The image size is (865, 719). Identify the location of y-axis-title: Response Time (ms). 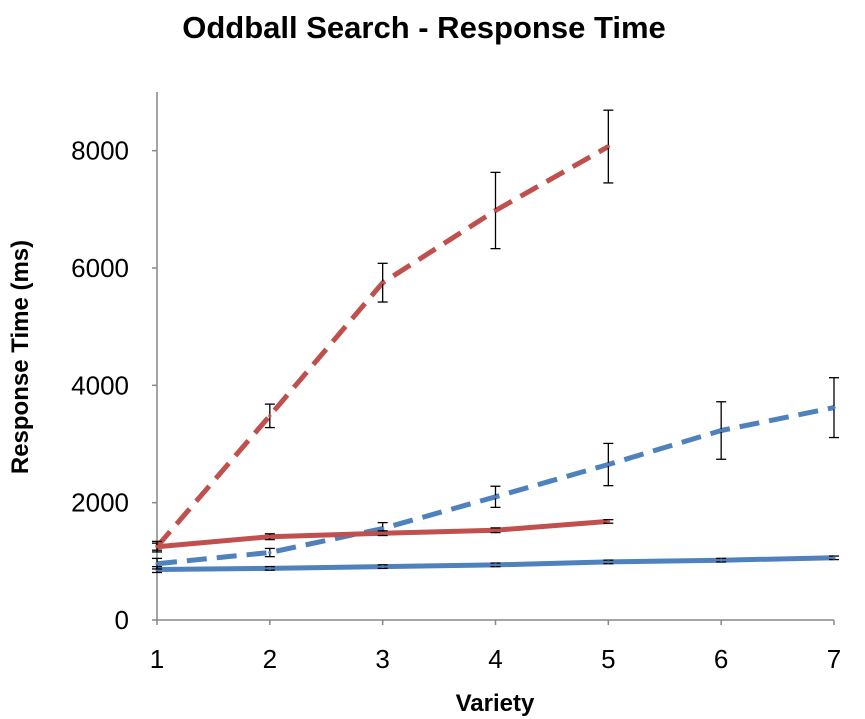
(20, 357).